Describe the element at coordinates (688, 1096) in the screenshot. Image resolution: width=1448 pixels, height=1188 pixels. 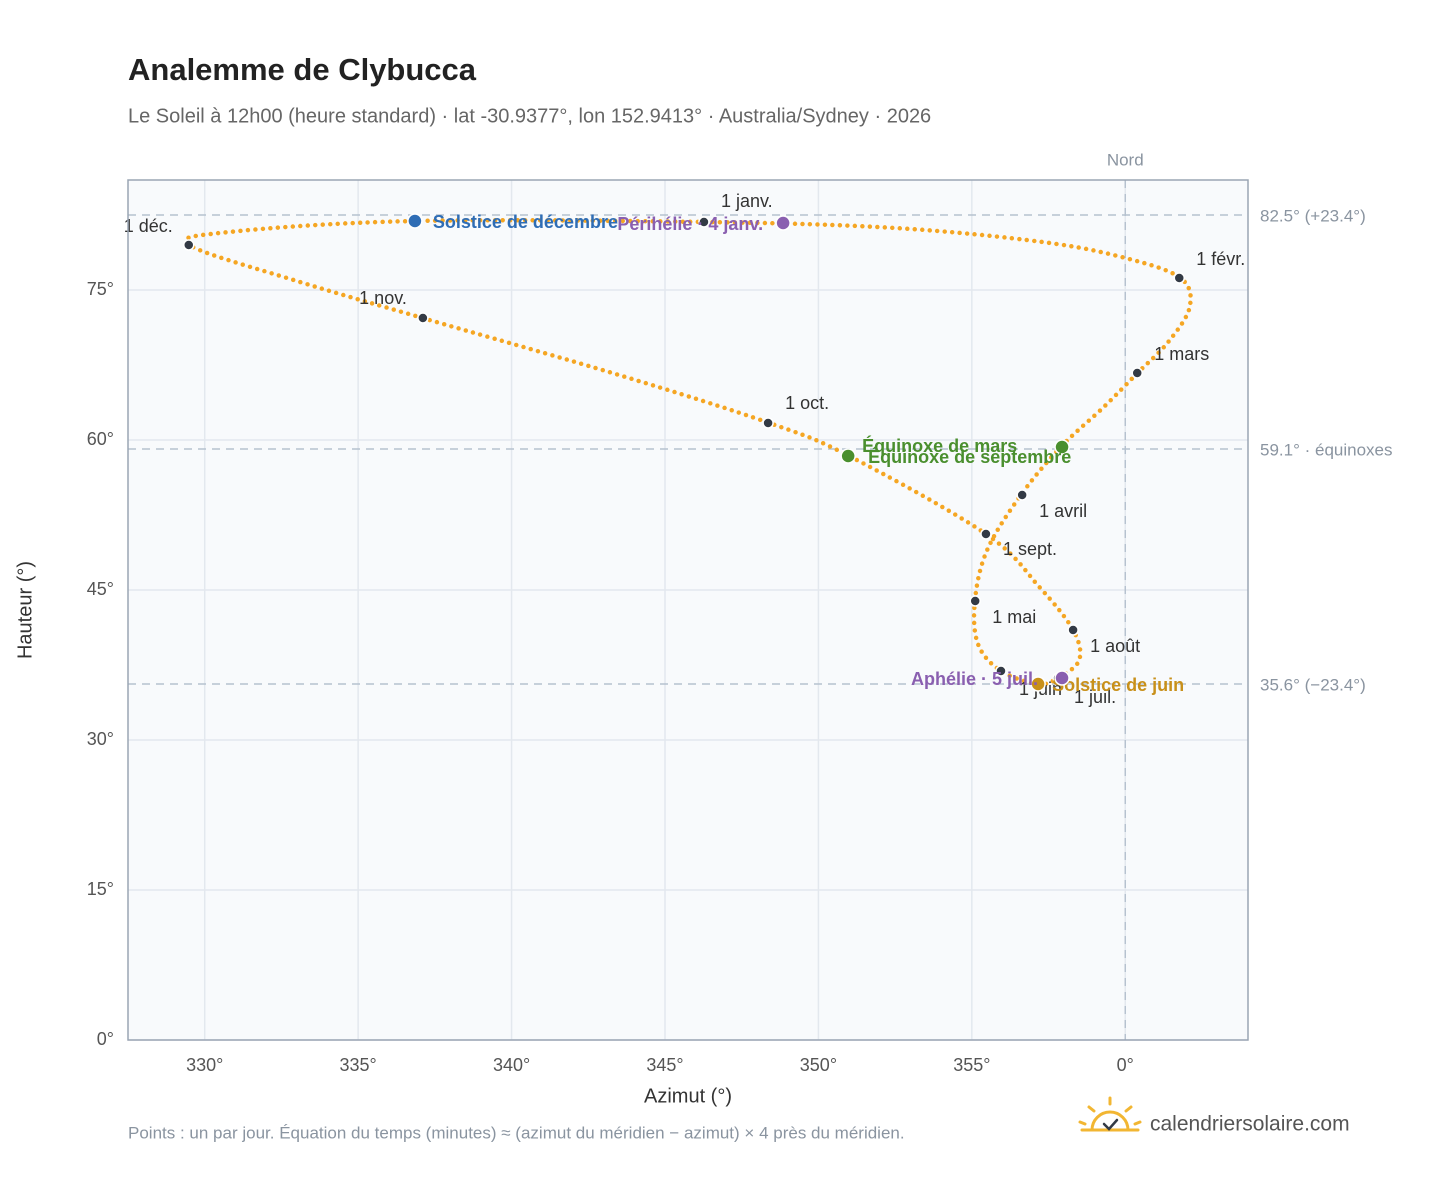
I see `x-axis-title: Azimut (°)` at that location.